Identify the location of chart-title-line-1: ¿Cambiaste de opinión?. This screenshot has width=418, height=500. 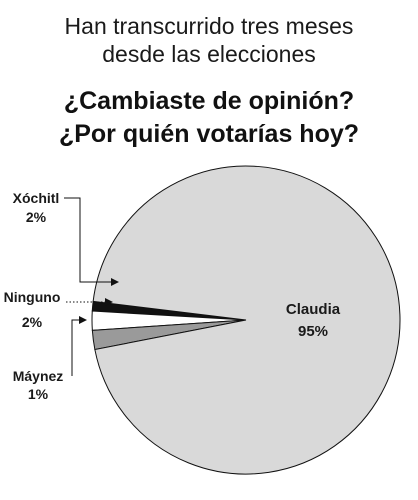
(209, 101).